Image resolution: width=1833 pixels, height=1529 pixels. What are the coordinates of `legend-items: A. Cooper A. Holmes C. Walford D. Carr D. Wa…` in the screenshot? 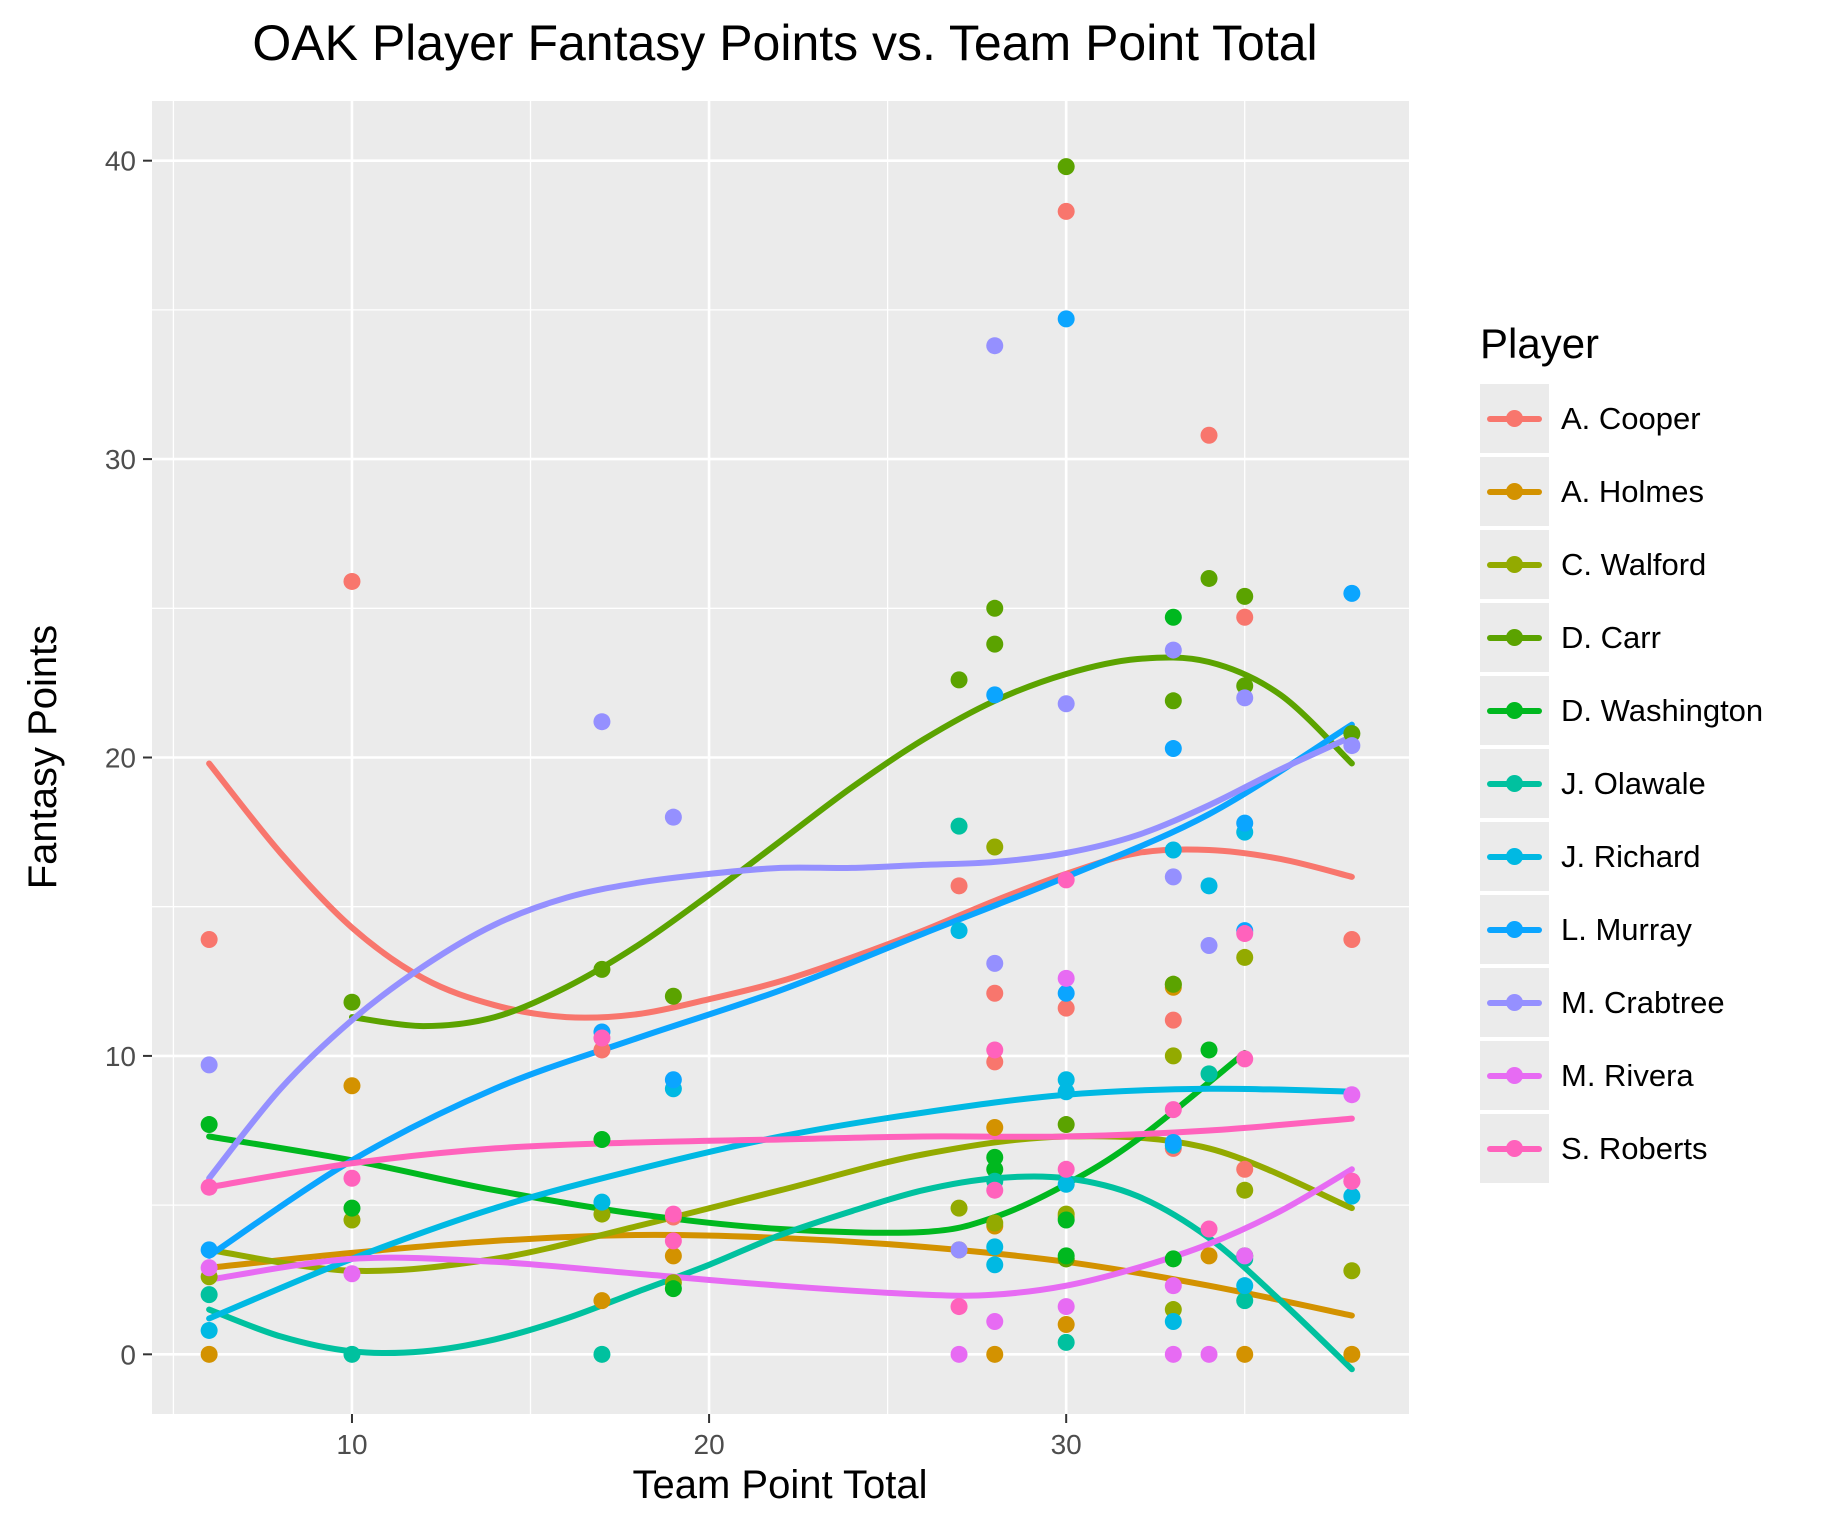 It's located at (1621, 783).